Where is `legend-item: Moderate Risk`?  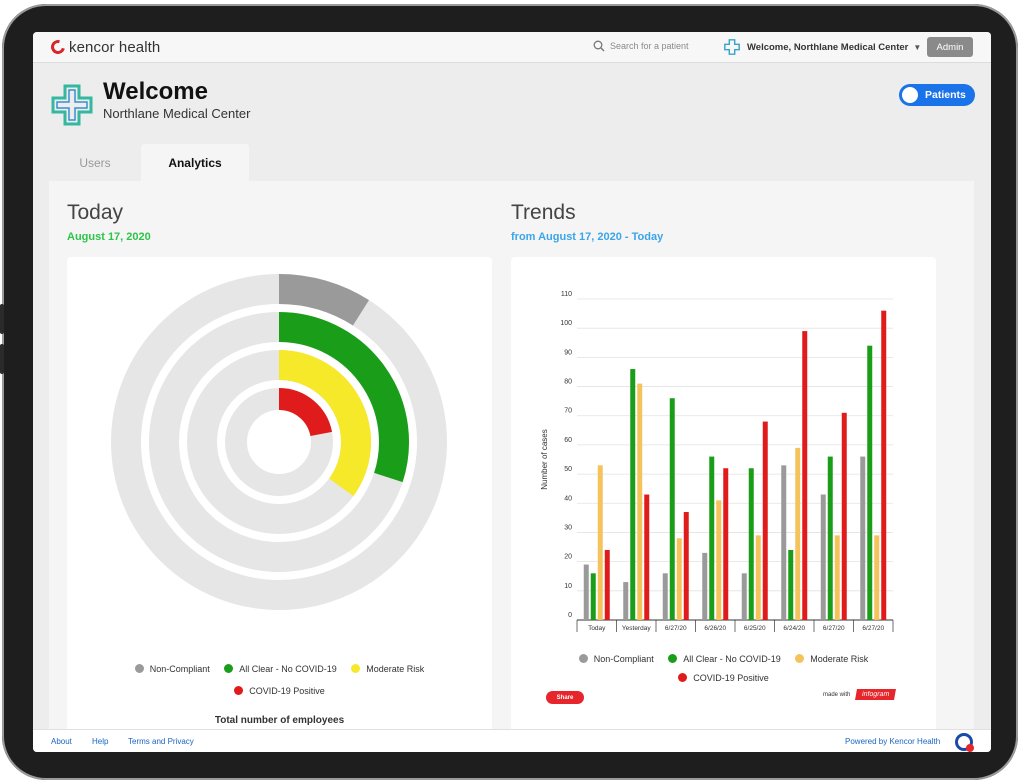
legend-item: Moderate Risk is located at coordinates (831, 659).